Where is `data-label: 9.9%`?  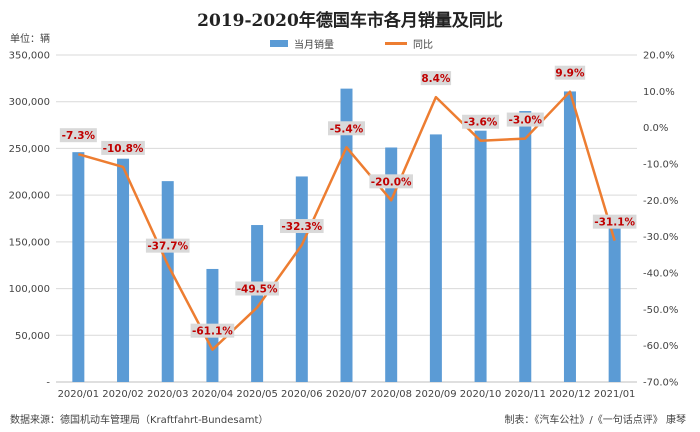 data-label: 9.9% is located at coordinates (570, 74).